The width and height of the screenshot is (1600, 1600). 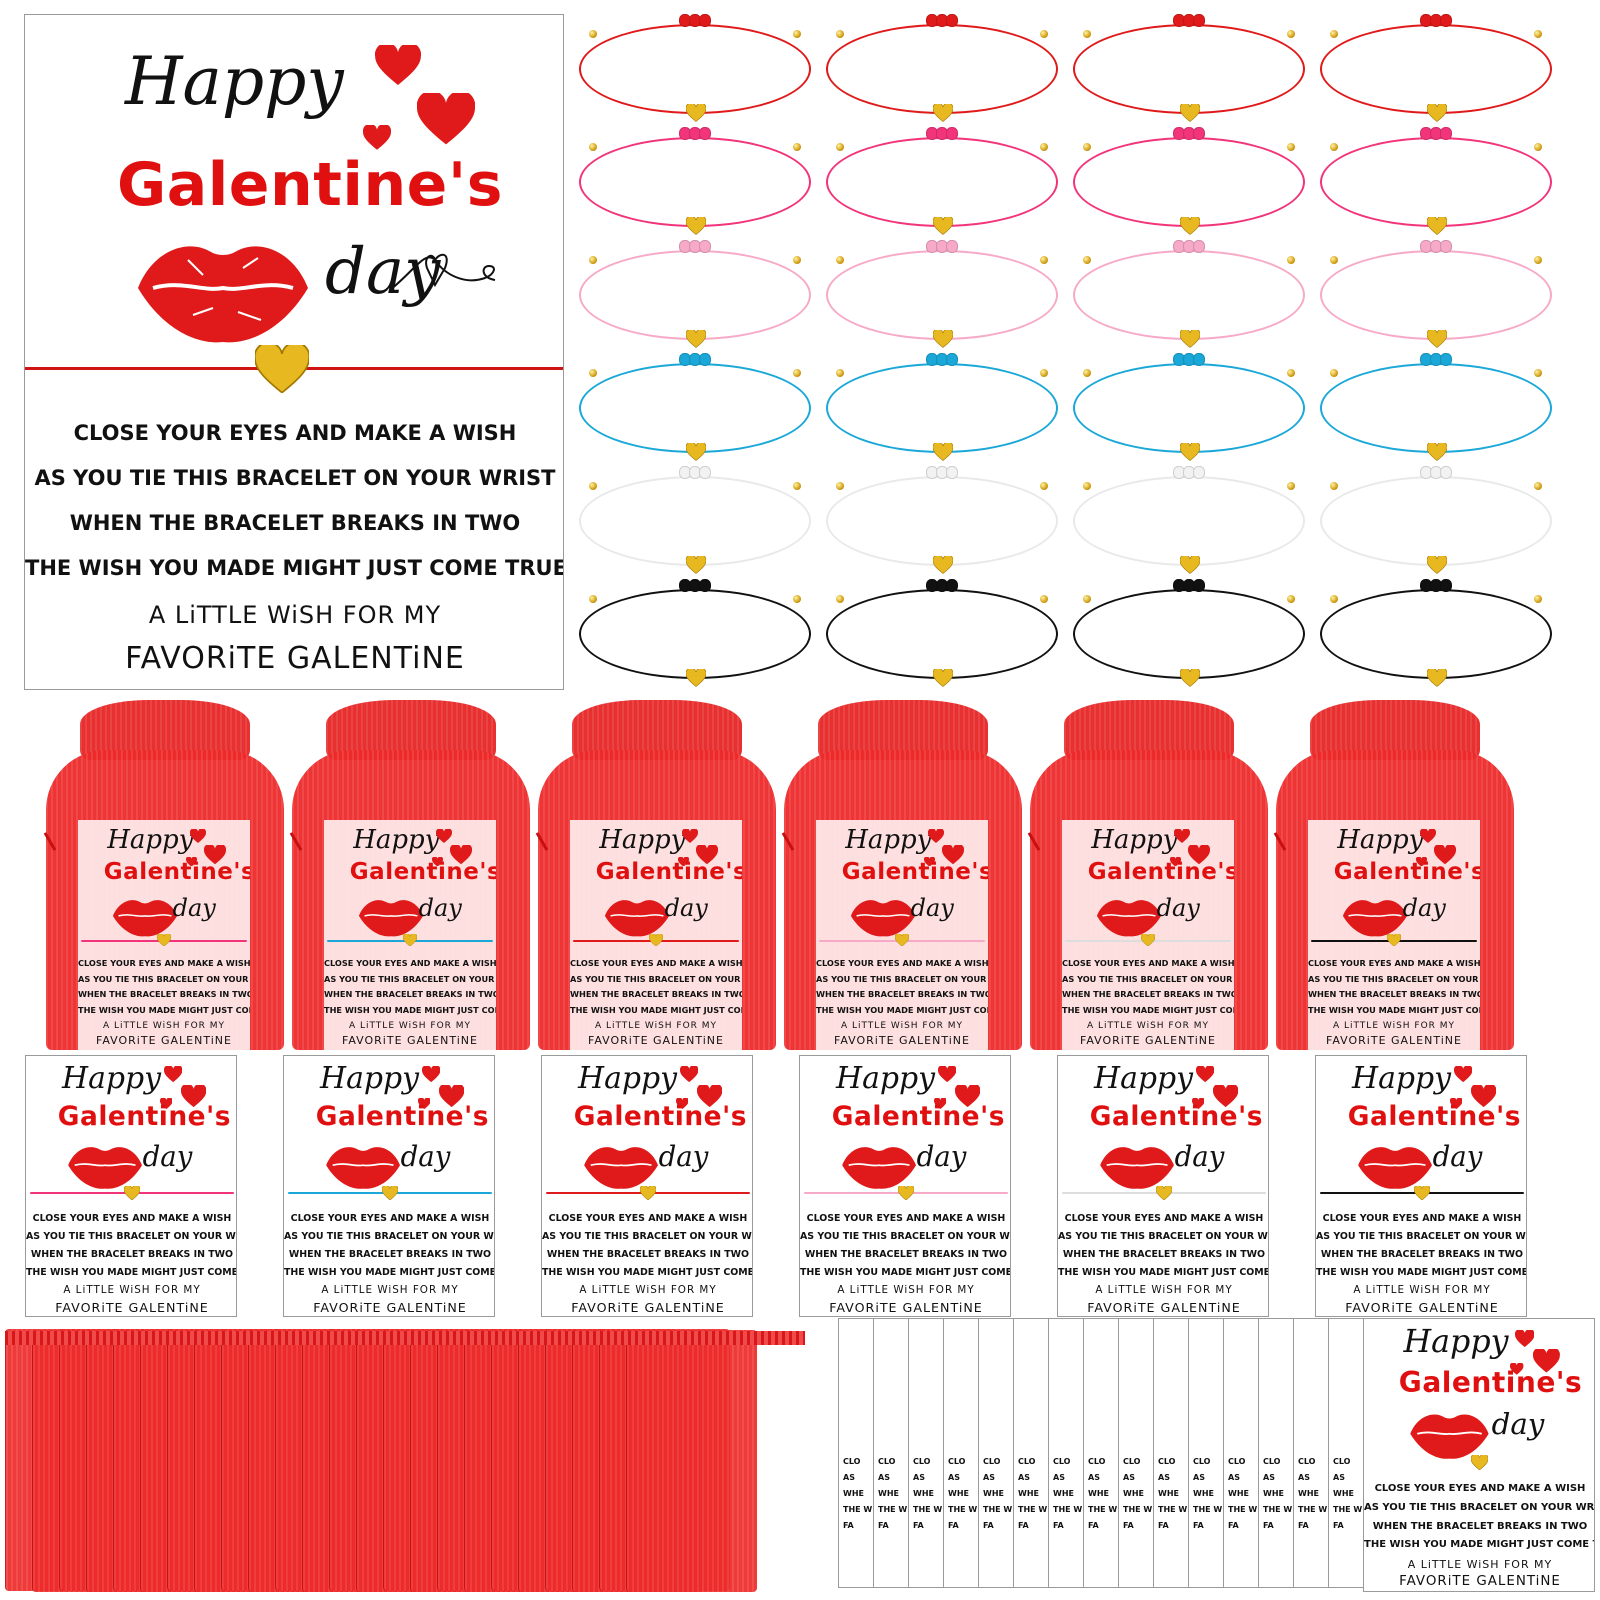 What do you see at coordinates (442, 272) in the screenshot?
I see `heart-swirl-icon` at bounding box center [442, 272].